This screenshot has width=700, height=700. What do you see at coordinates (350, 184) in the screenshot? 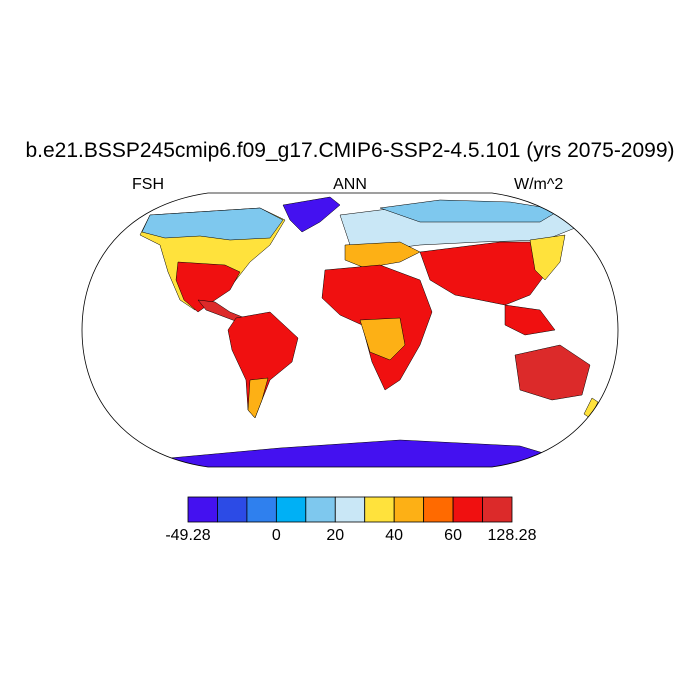
I see `season-label: ANN` at bounding box center [350, 184].